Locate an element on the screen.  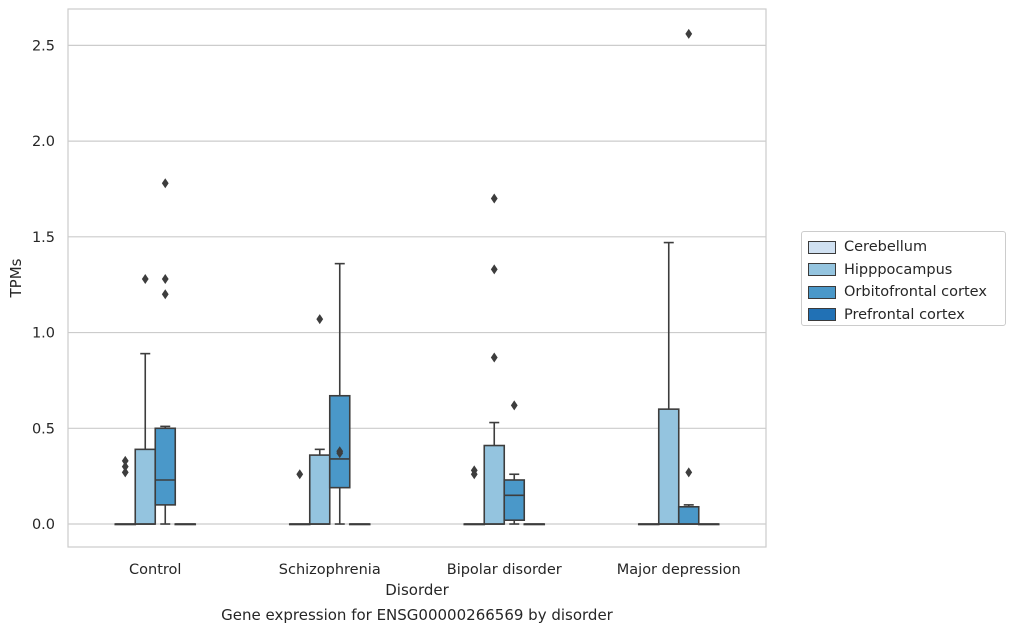
legend-item-0: Cerebellum is located at coordinates (906, 247).